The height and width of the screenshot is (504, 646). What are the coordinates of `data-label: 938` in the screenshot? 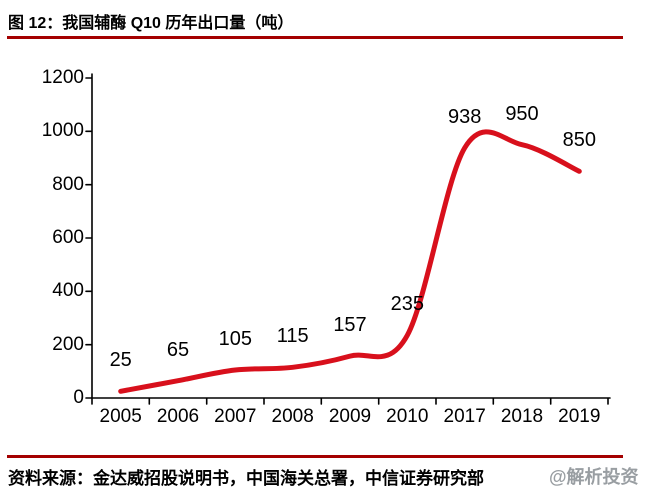 It's located at (465, 116).